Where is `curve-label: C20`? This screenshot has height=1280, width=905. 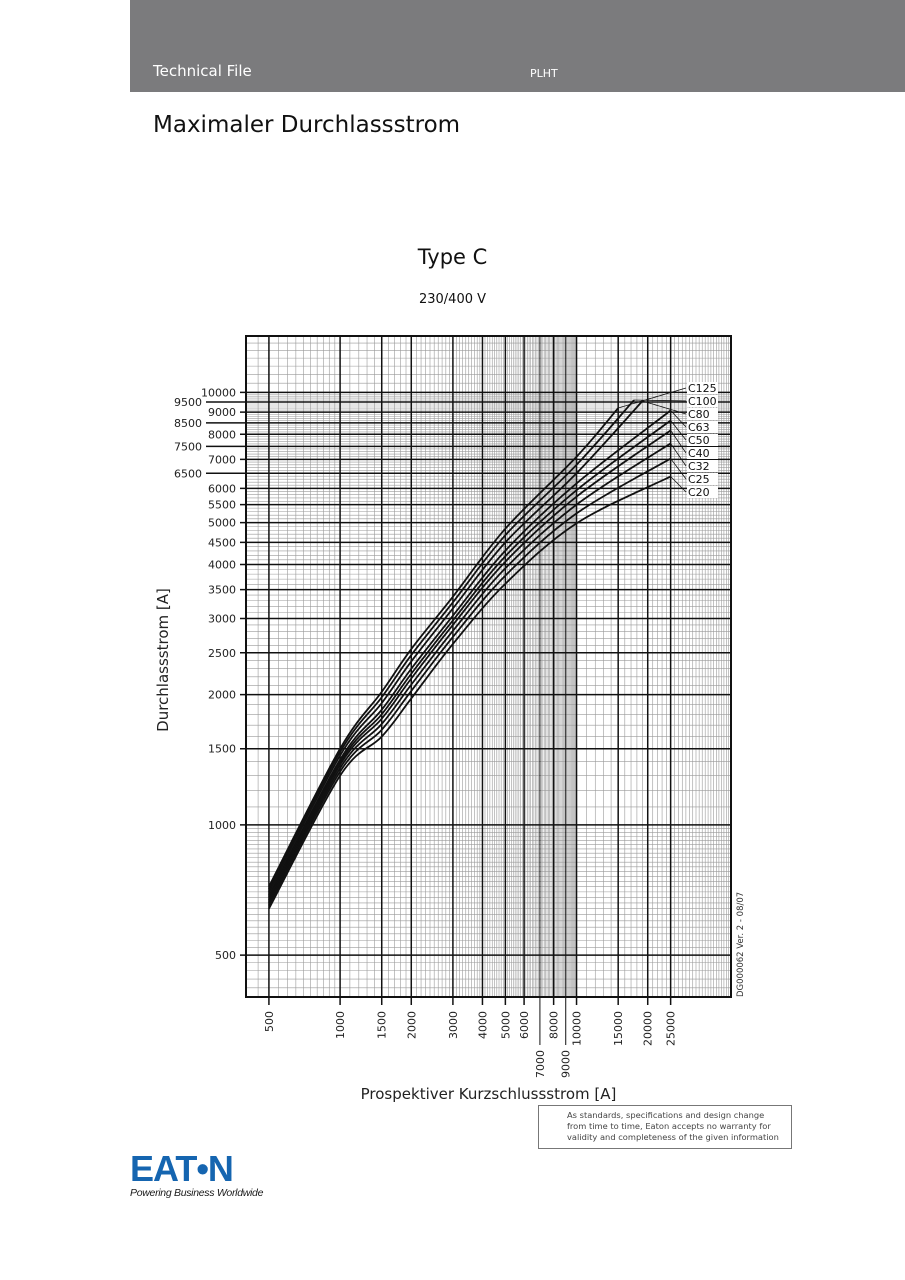
curve-label: C20 is located at coordinates (699, 492).